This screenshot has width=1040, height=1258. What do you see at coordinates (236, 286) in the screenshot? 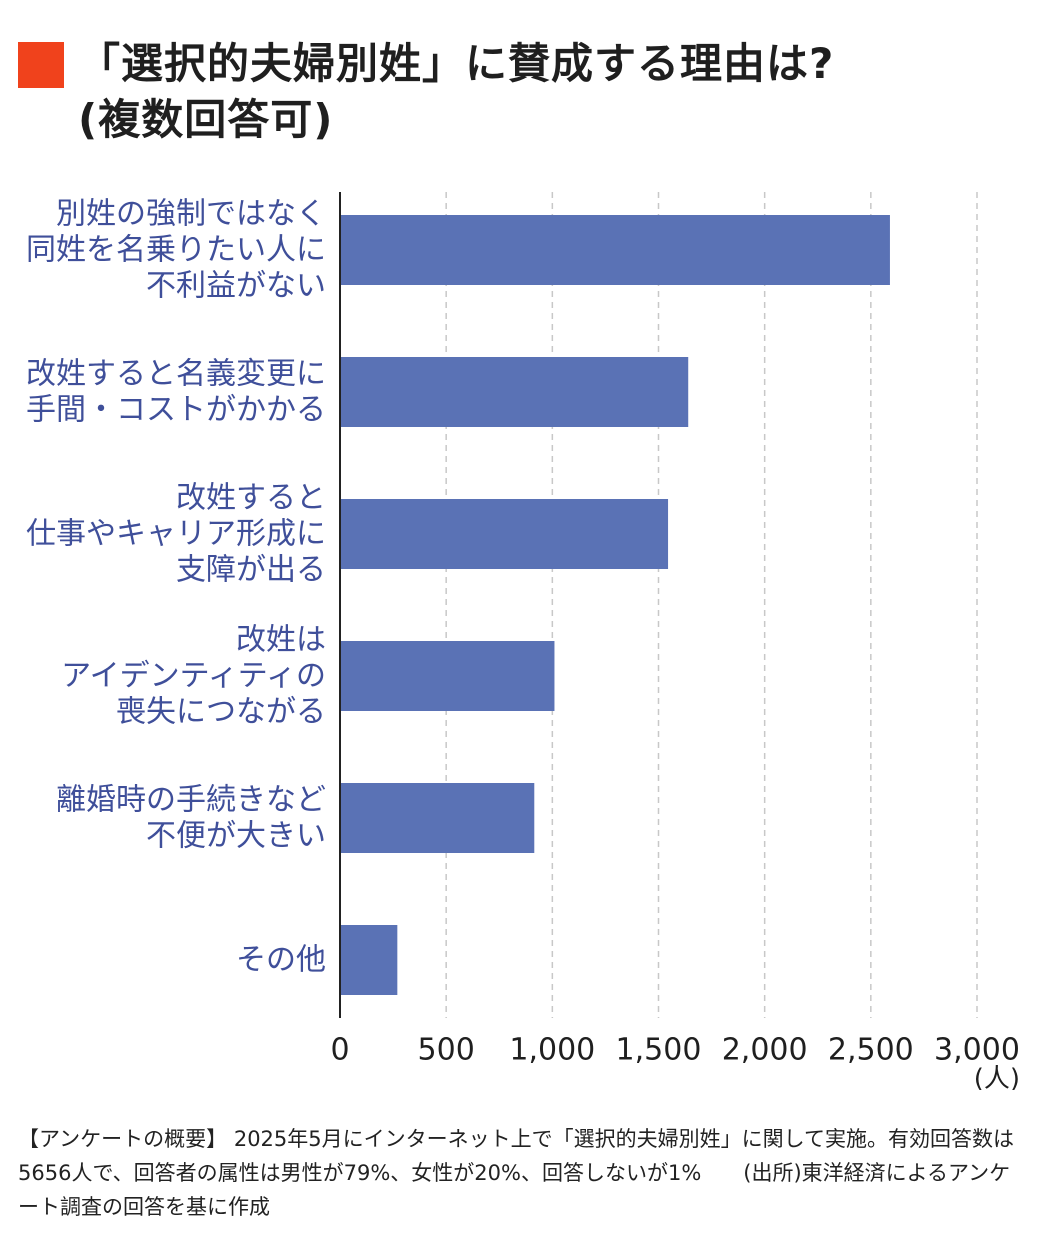
I see `category-label: 不利益がない` at bounding box center [236, 286].